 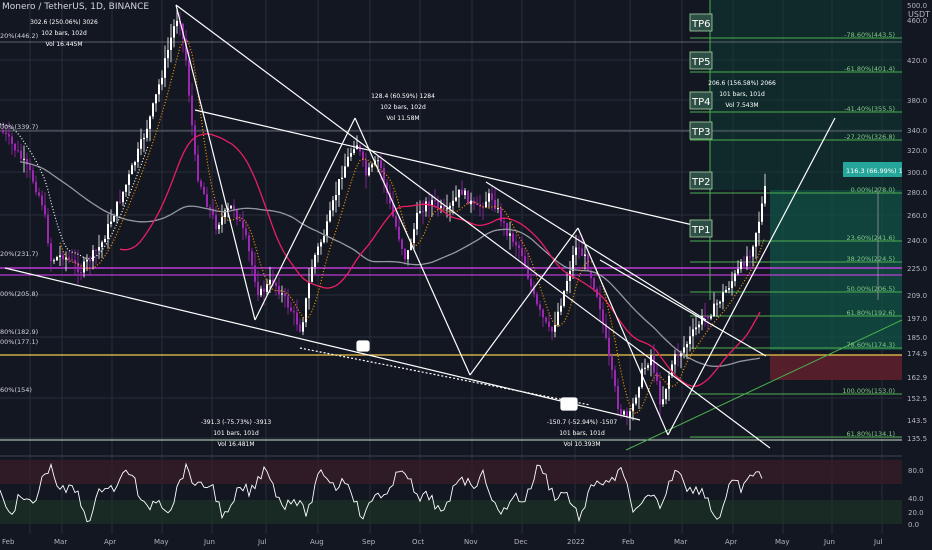 I want to click on price-tick: 320.0, so click(x=917, y=151).